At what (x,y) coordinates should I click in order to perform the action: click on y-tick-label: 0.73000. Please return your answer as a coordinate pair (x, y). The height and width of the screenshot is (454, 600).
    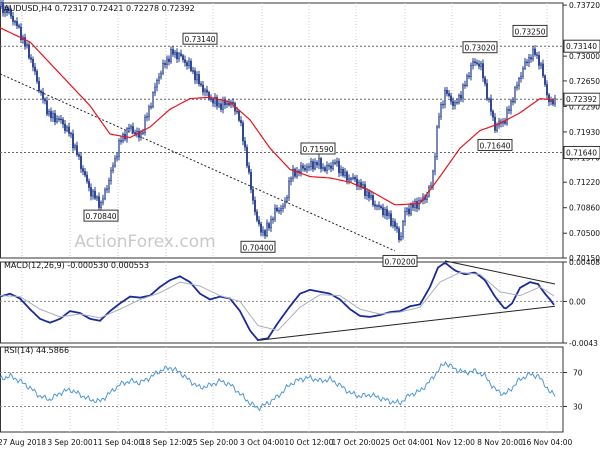
    Looking at the image, I should click on (584, 56).